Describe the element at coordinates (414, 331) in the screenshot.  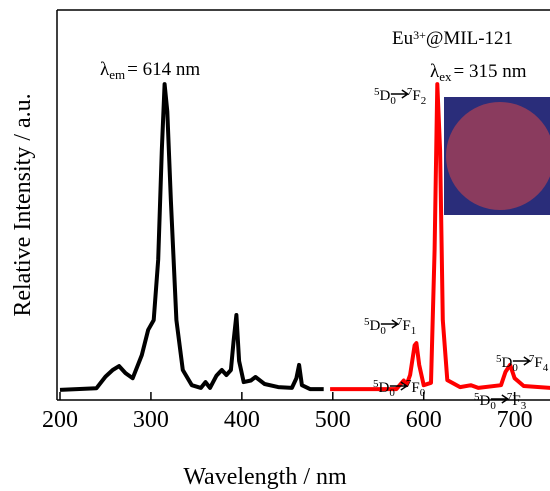
I see `subscript: 1` at that location.